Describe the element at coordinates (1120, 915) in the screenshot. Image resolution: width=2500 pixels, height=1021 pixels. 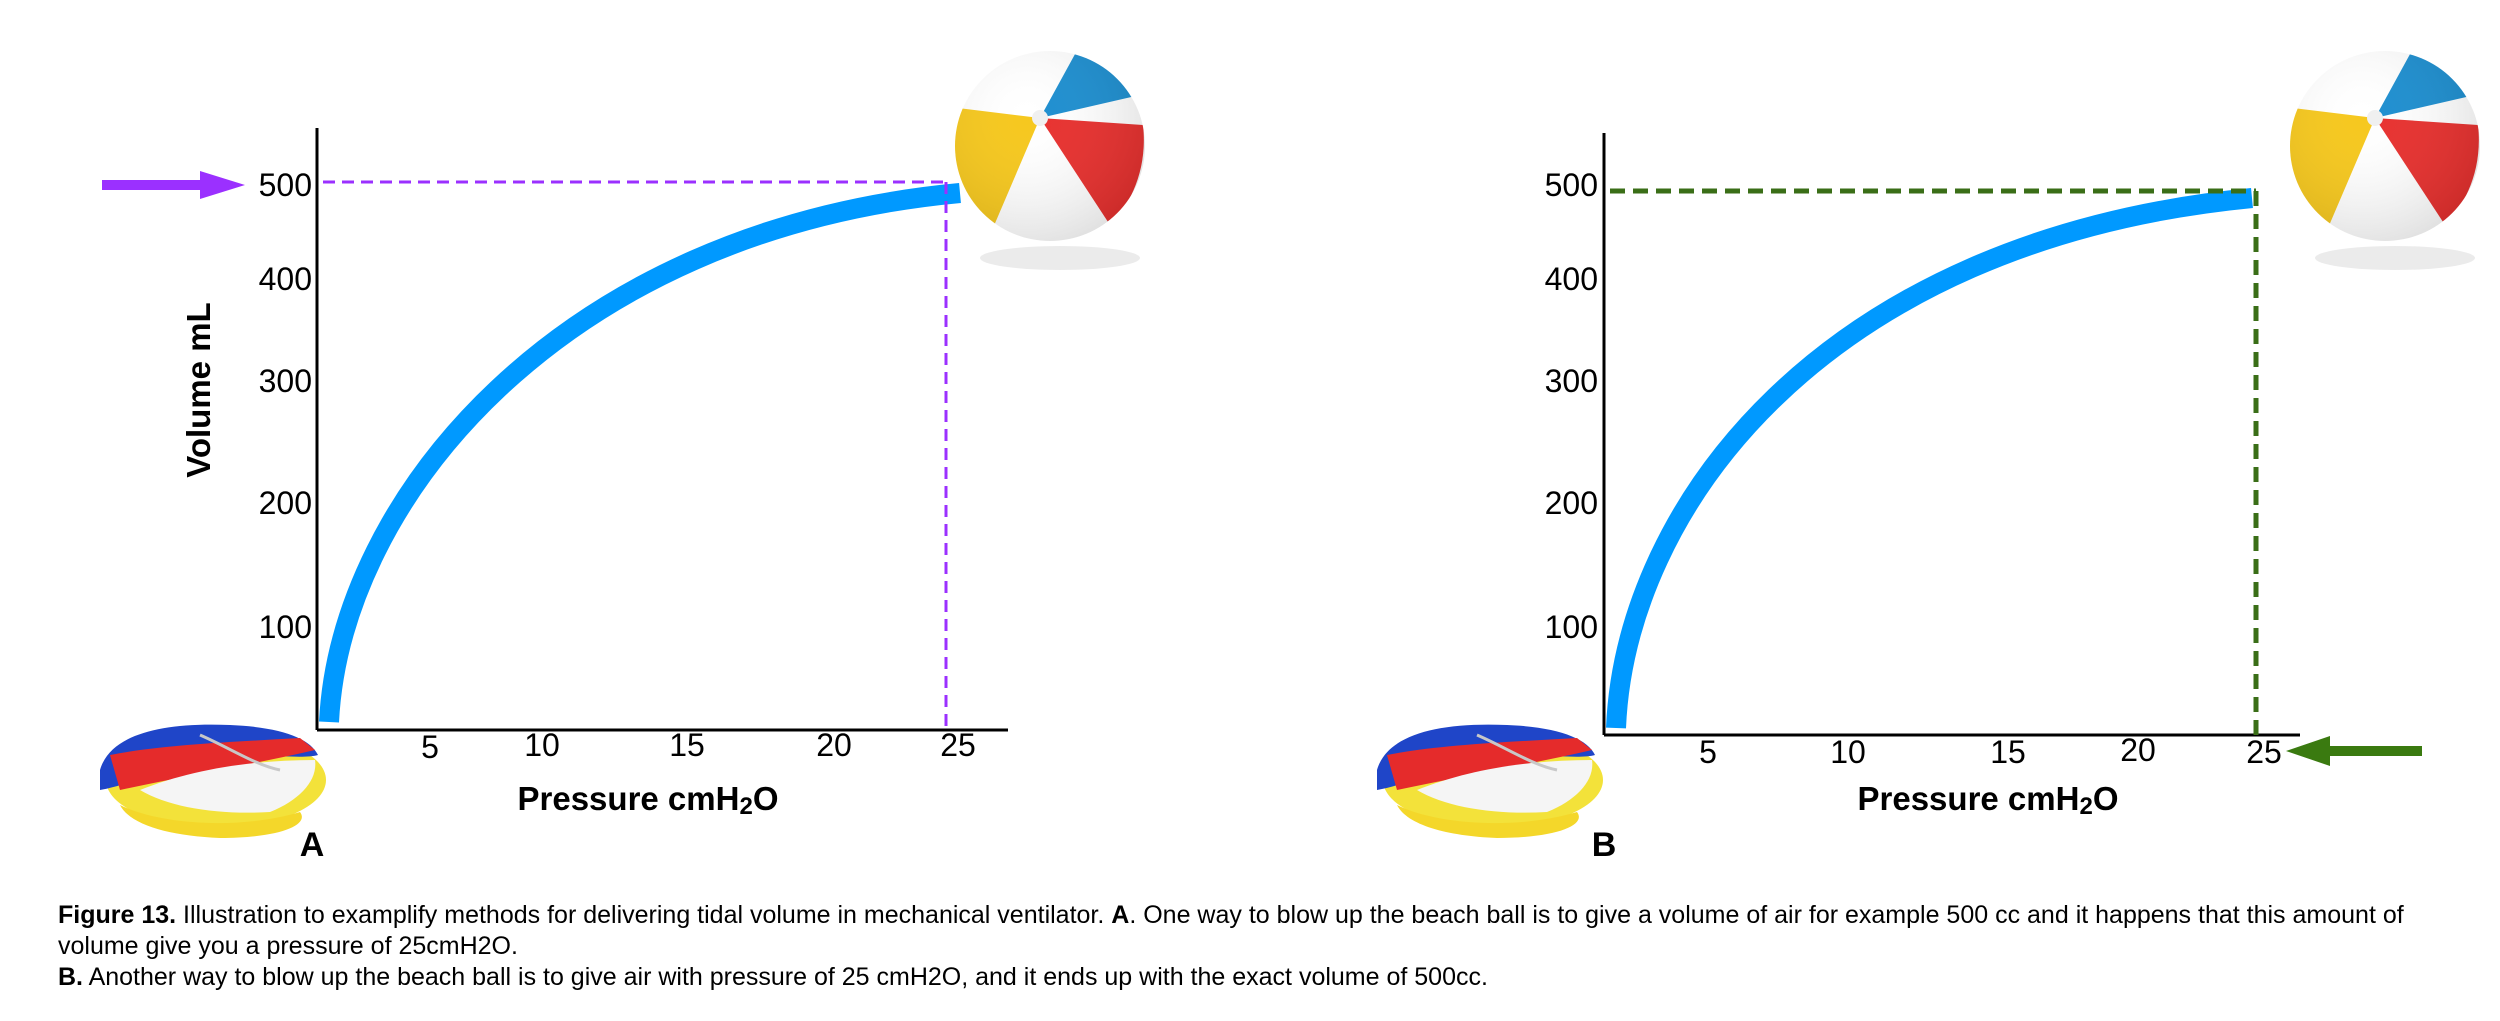
I see `caption-panel-label: A` at that location.